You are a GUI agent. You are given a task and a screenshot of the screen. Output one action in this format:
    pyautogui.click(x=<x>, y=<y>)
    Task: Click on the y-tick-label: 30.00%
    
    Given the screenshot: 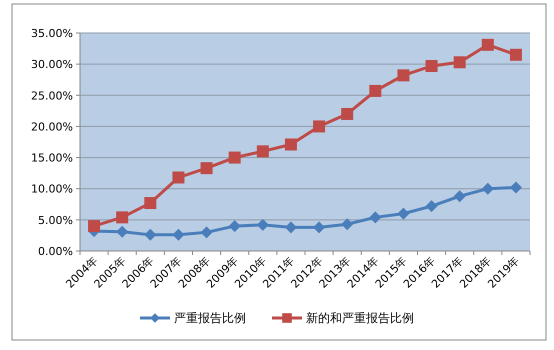 What is the action you would take?
    pyautogui.click(x=52, y=65)
    